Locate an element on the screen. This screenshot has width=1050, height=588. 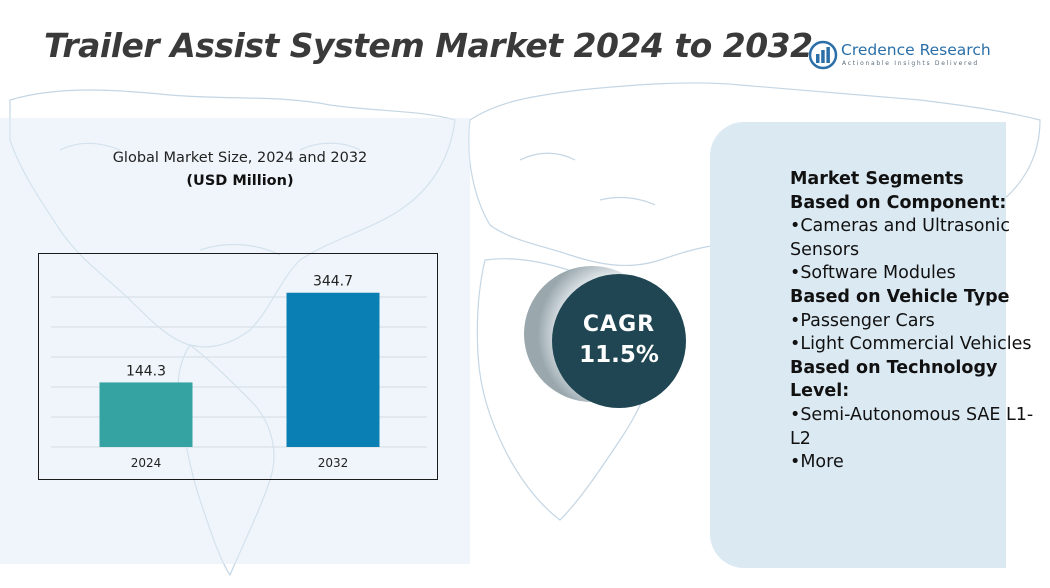
bar-value-label: 144.3 is located at coordinates (146, 371).